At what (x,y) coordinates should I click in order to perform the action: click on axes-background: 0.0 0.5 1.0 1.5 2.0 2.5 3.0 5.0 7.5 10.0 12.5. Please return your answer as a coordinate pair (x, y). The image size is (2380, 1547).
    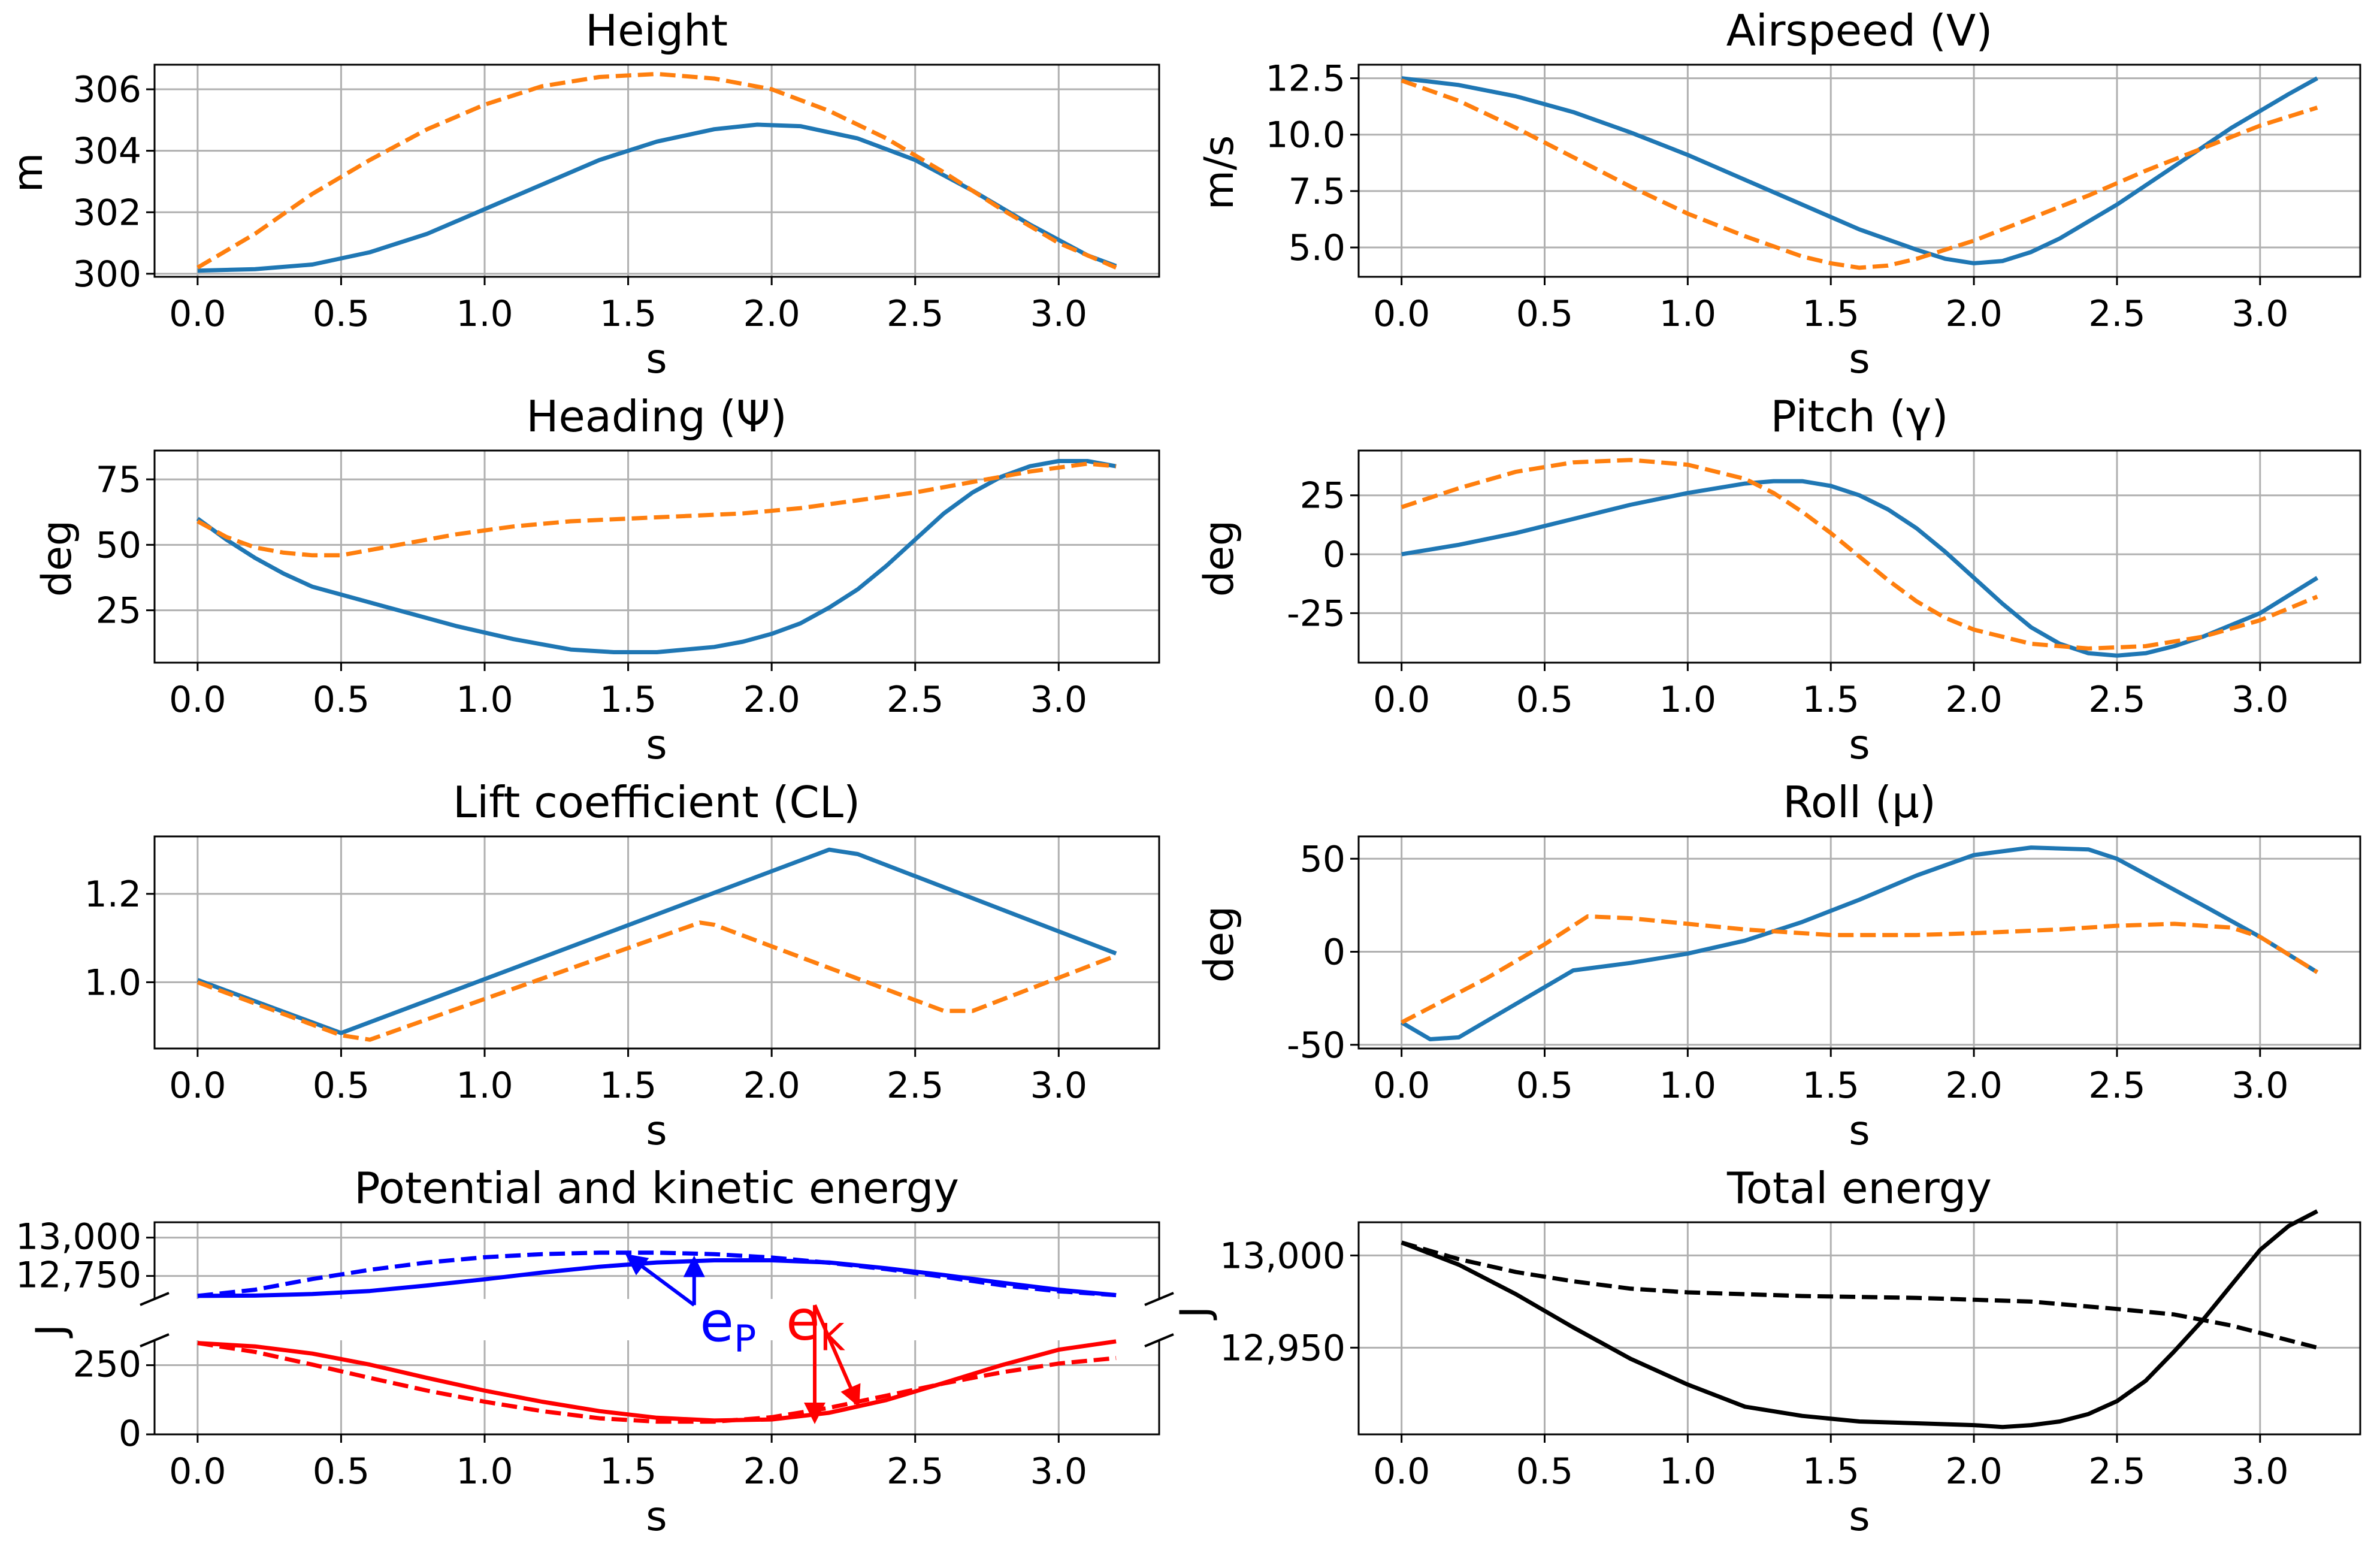
    Looking at the image, I should click on (1813, 196).